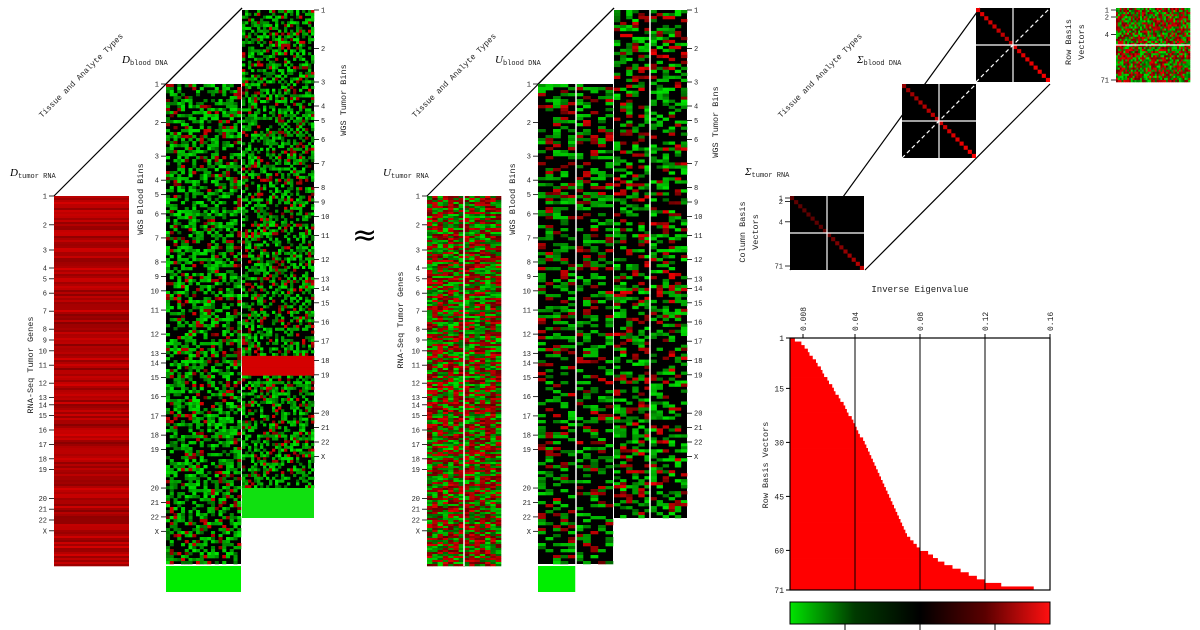 The height and width of the screenshot is (630, 1200). I want to click on tick-label: 5, so click(323, 122).